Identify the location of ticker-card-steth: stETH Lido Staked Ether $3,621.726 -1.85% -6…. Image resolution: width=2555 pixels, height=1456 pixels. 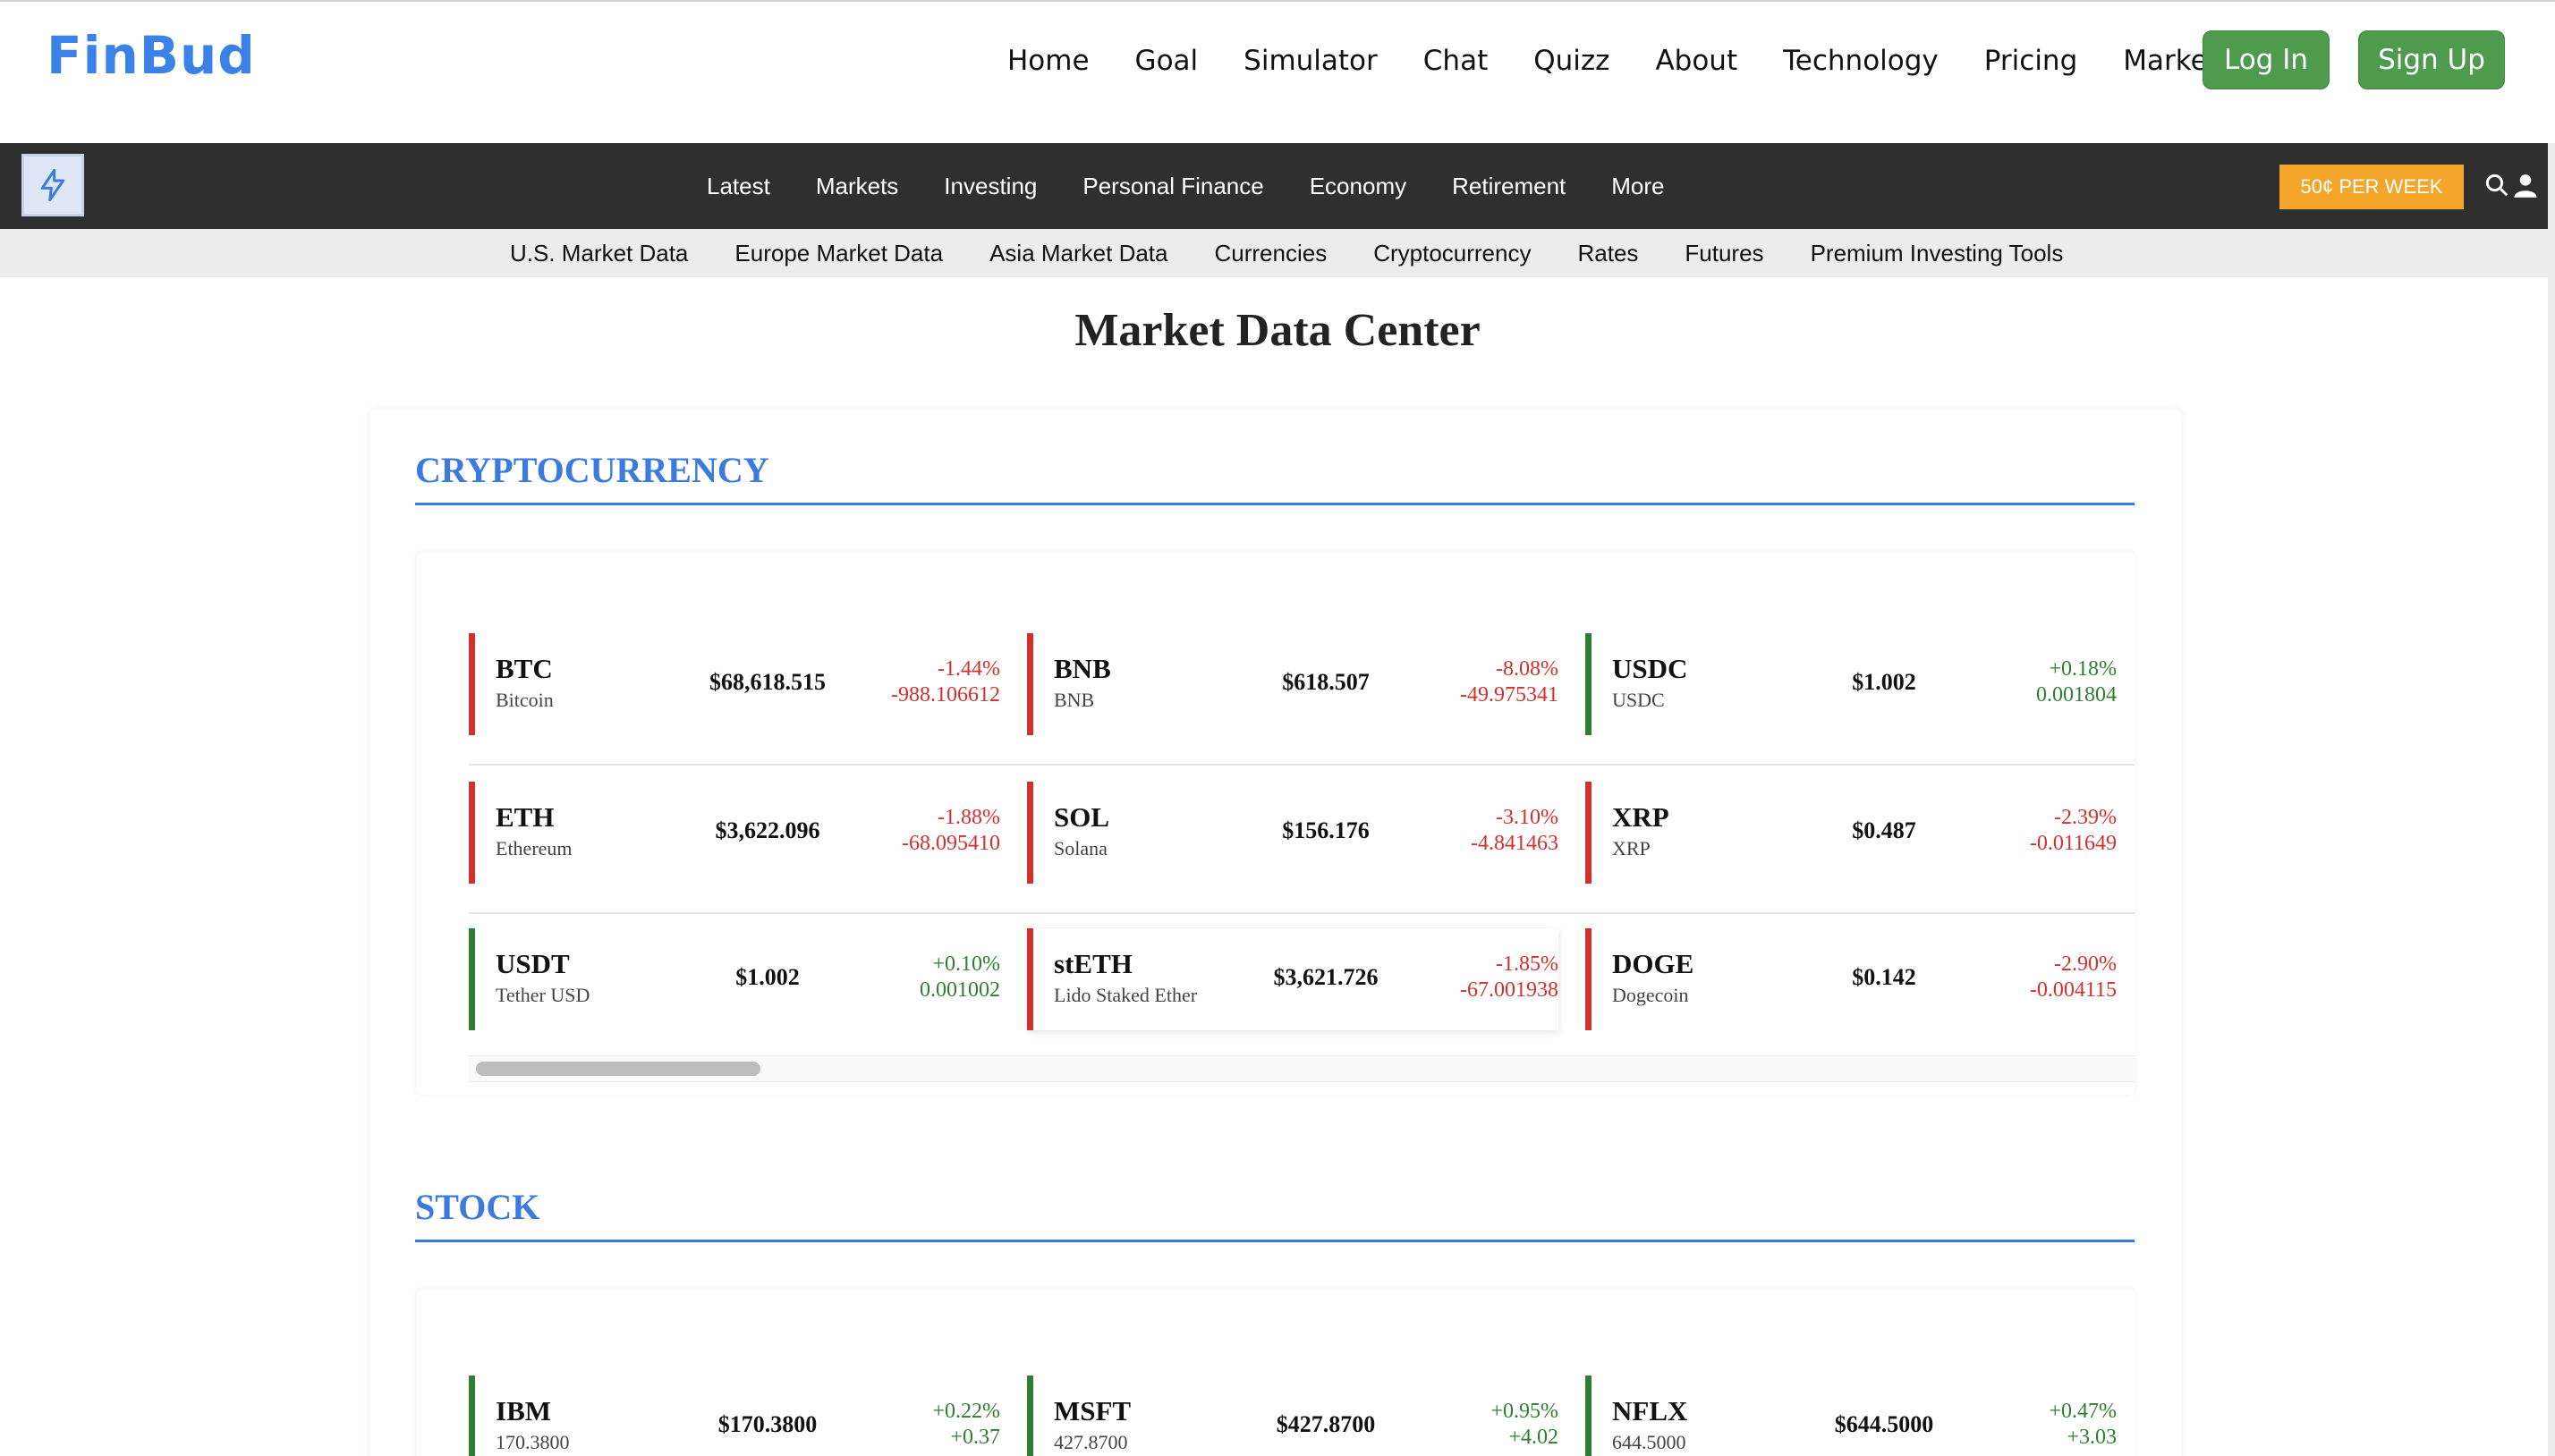
(1293, 979).